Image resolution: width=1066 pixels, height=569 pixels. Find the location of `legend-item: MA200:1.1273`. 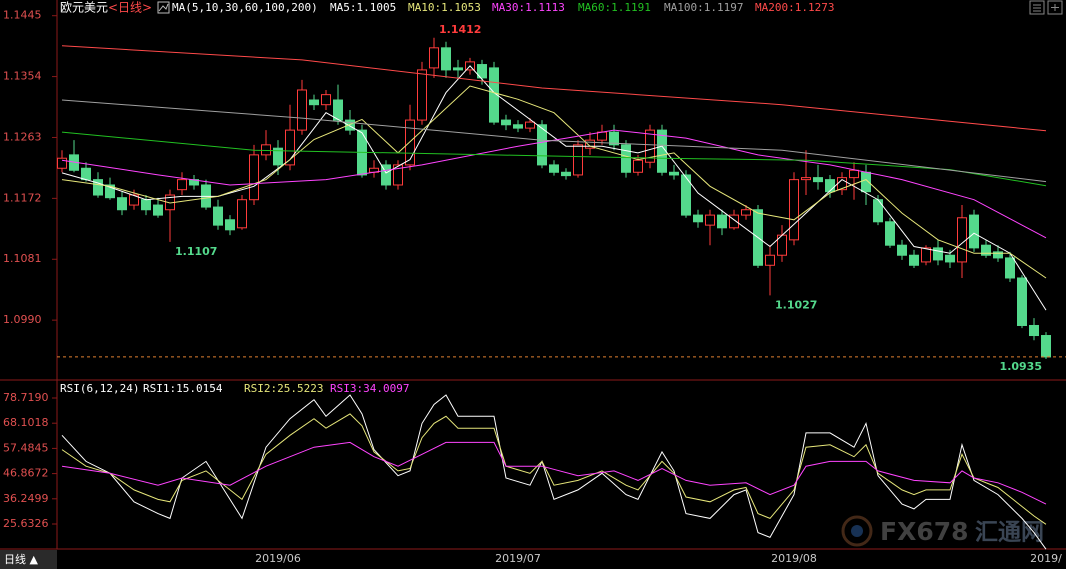

legend-item: MA200:1.1273 is located at coordinates (794, 7).